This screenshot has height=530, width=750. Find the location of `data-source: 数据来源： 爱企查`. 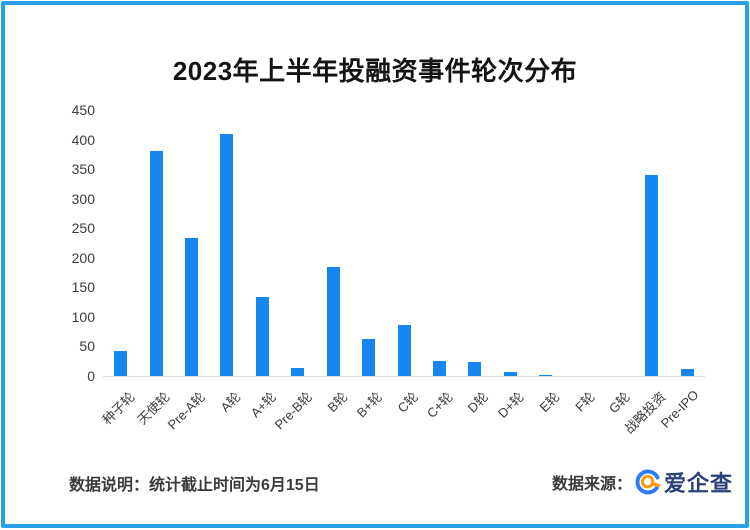

data-source: 数据来源： 爱企查 is located at coordinates (642, 482).